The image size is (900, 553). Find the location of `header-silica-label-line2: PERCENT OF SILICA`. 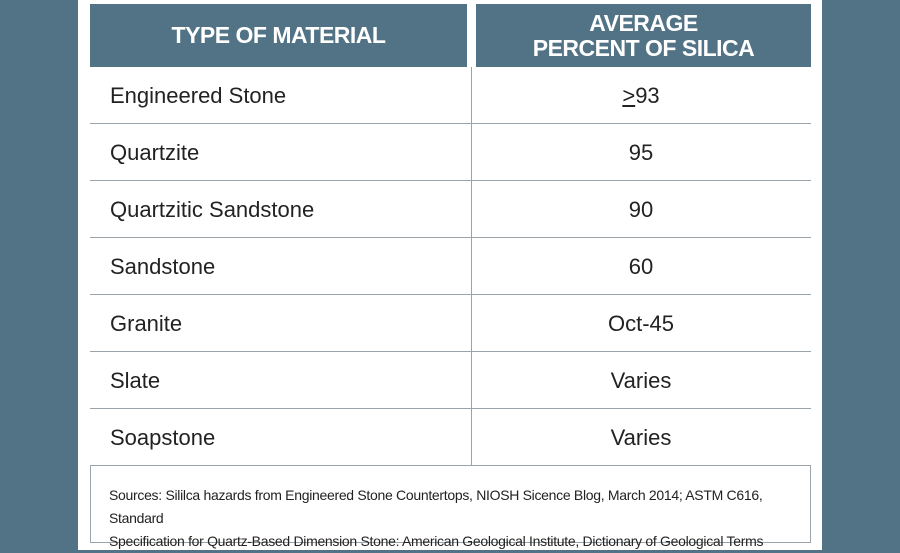

header-silica-label-line2: PERCENT OF SILICA is located at coordinates (643, 47).